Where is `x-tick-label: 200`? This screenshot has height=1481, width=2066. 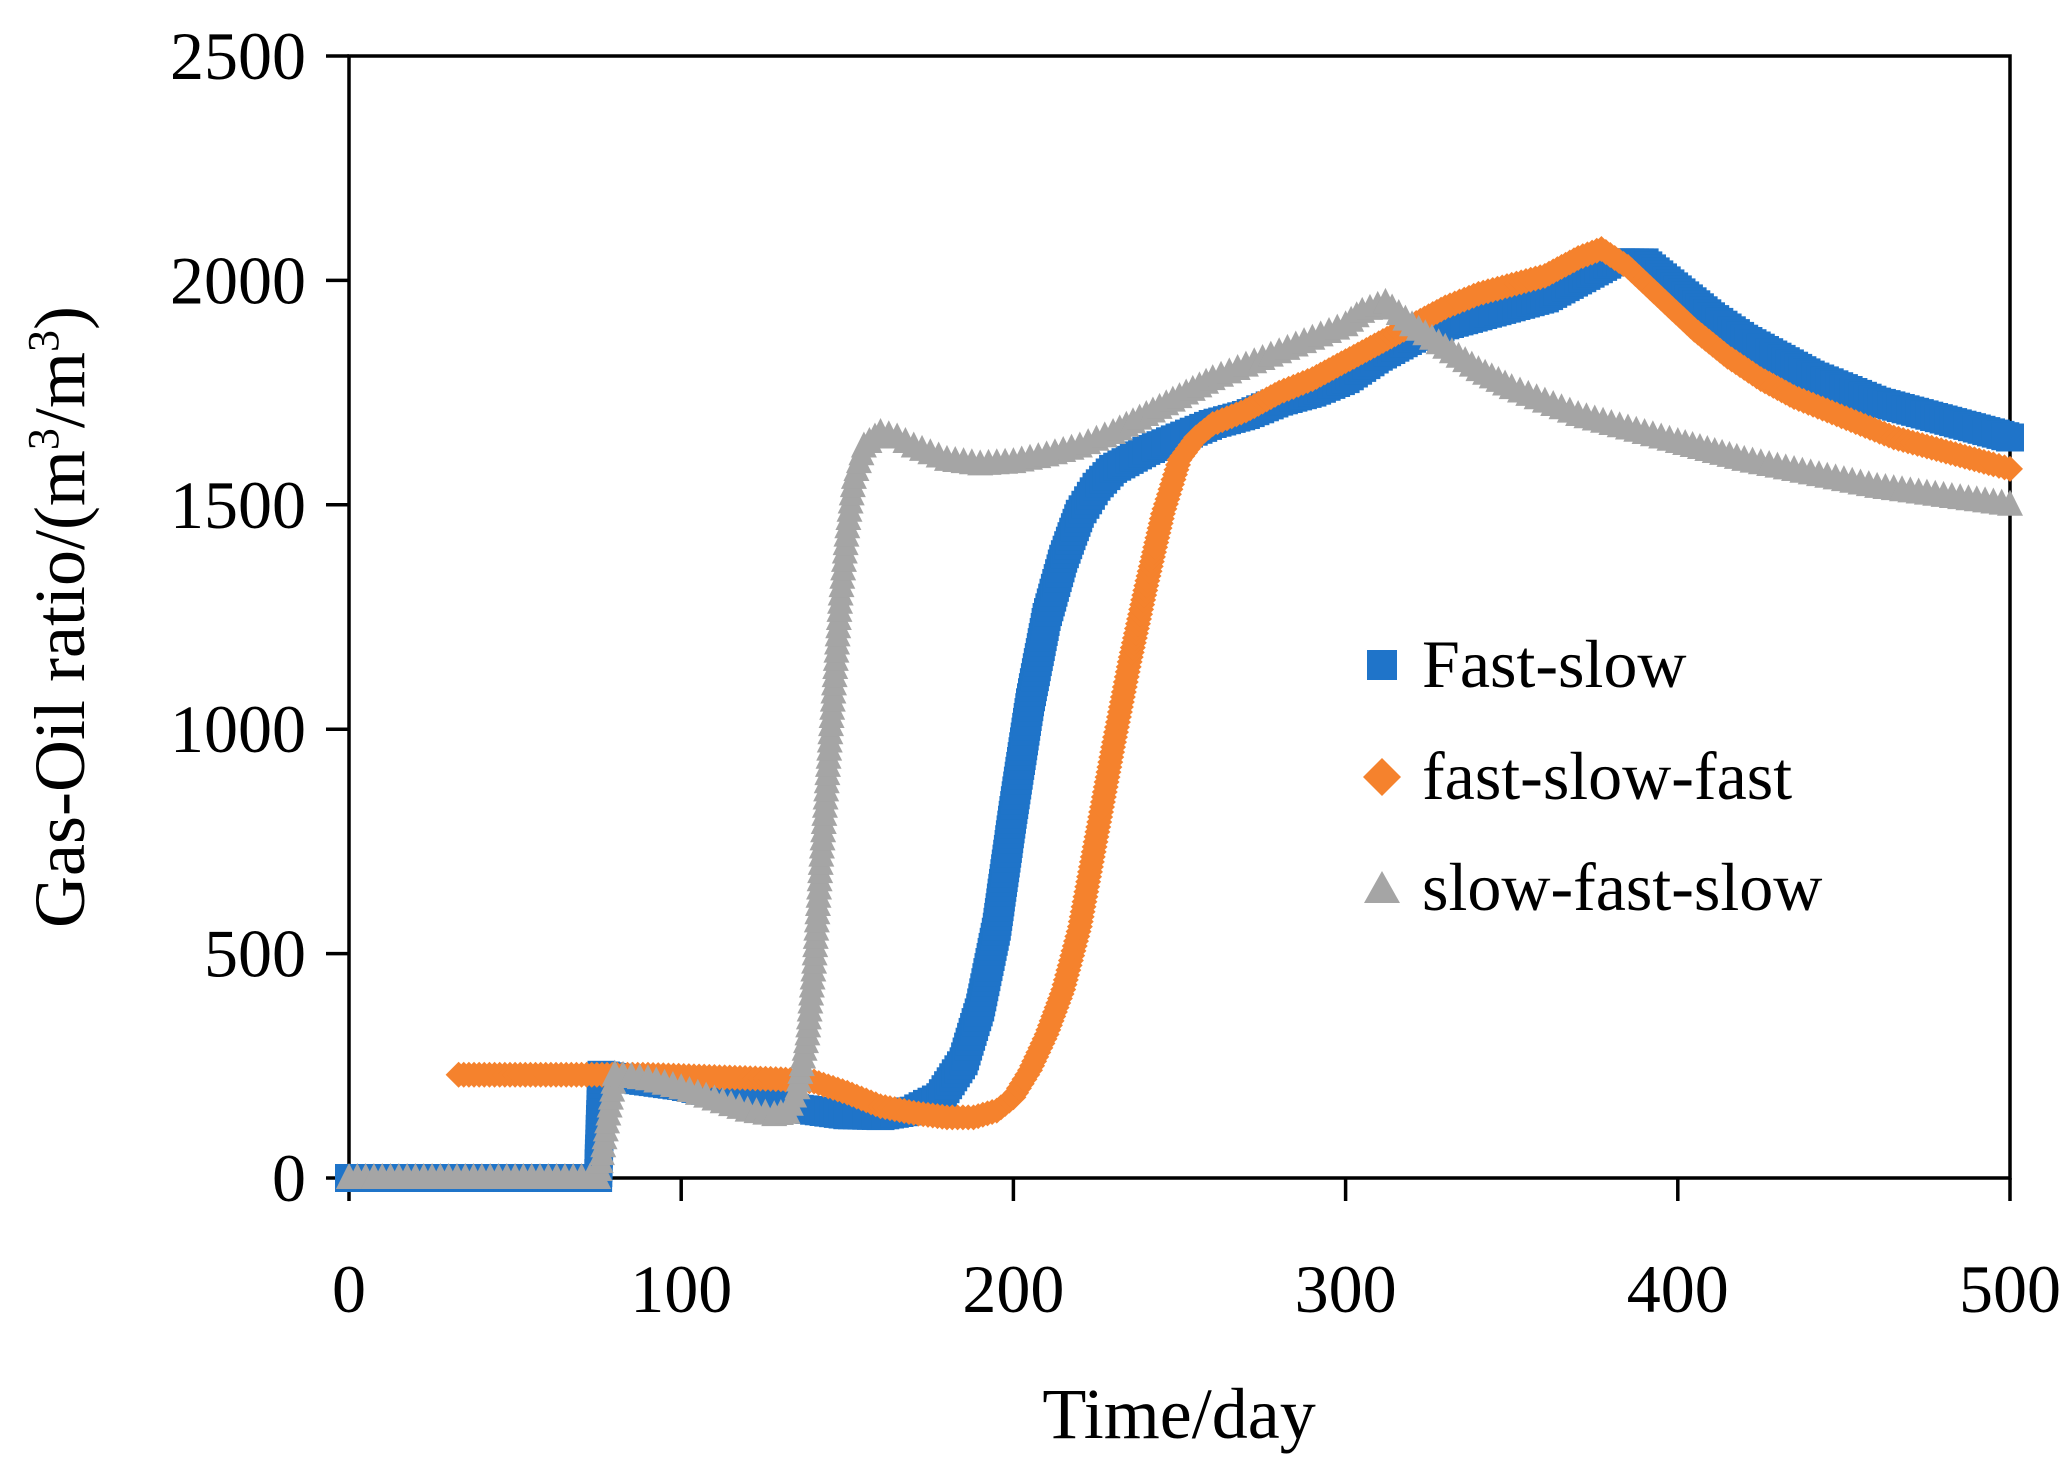 x-tick-label: 200 is located at coordinates (1013, 1289).